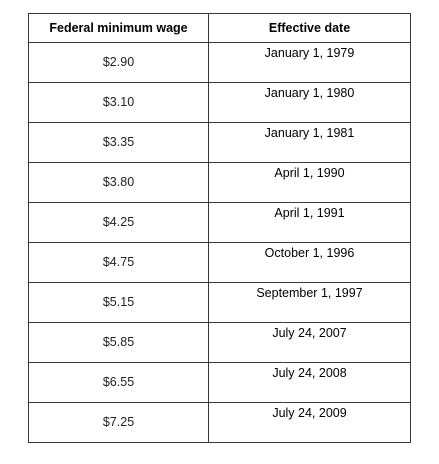 The image size is (439, 464). What do you see at coordinates (309, 262) in the screenshot?
I see `date-cell: October 1, 1996` at bounding box center [309, 262].